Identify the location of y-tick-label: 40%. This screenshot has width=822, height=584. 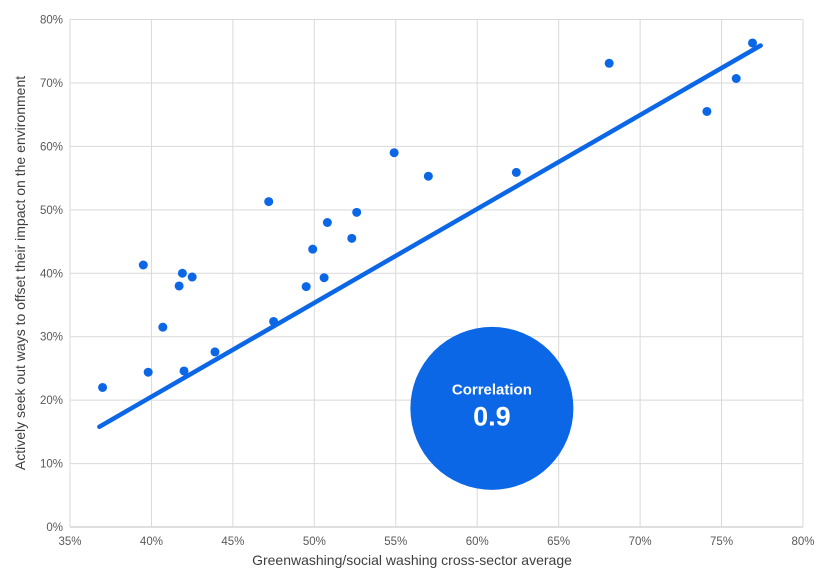
(51, 274).